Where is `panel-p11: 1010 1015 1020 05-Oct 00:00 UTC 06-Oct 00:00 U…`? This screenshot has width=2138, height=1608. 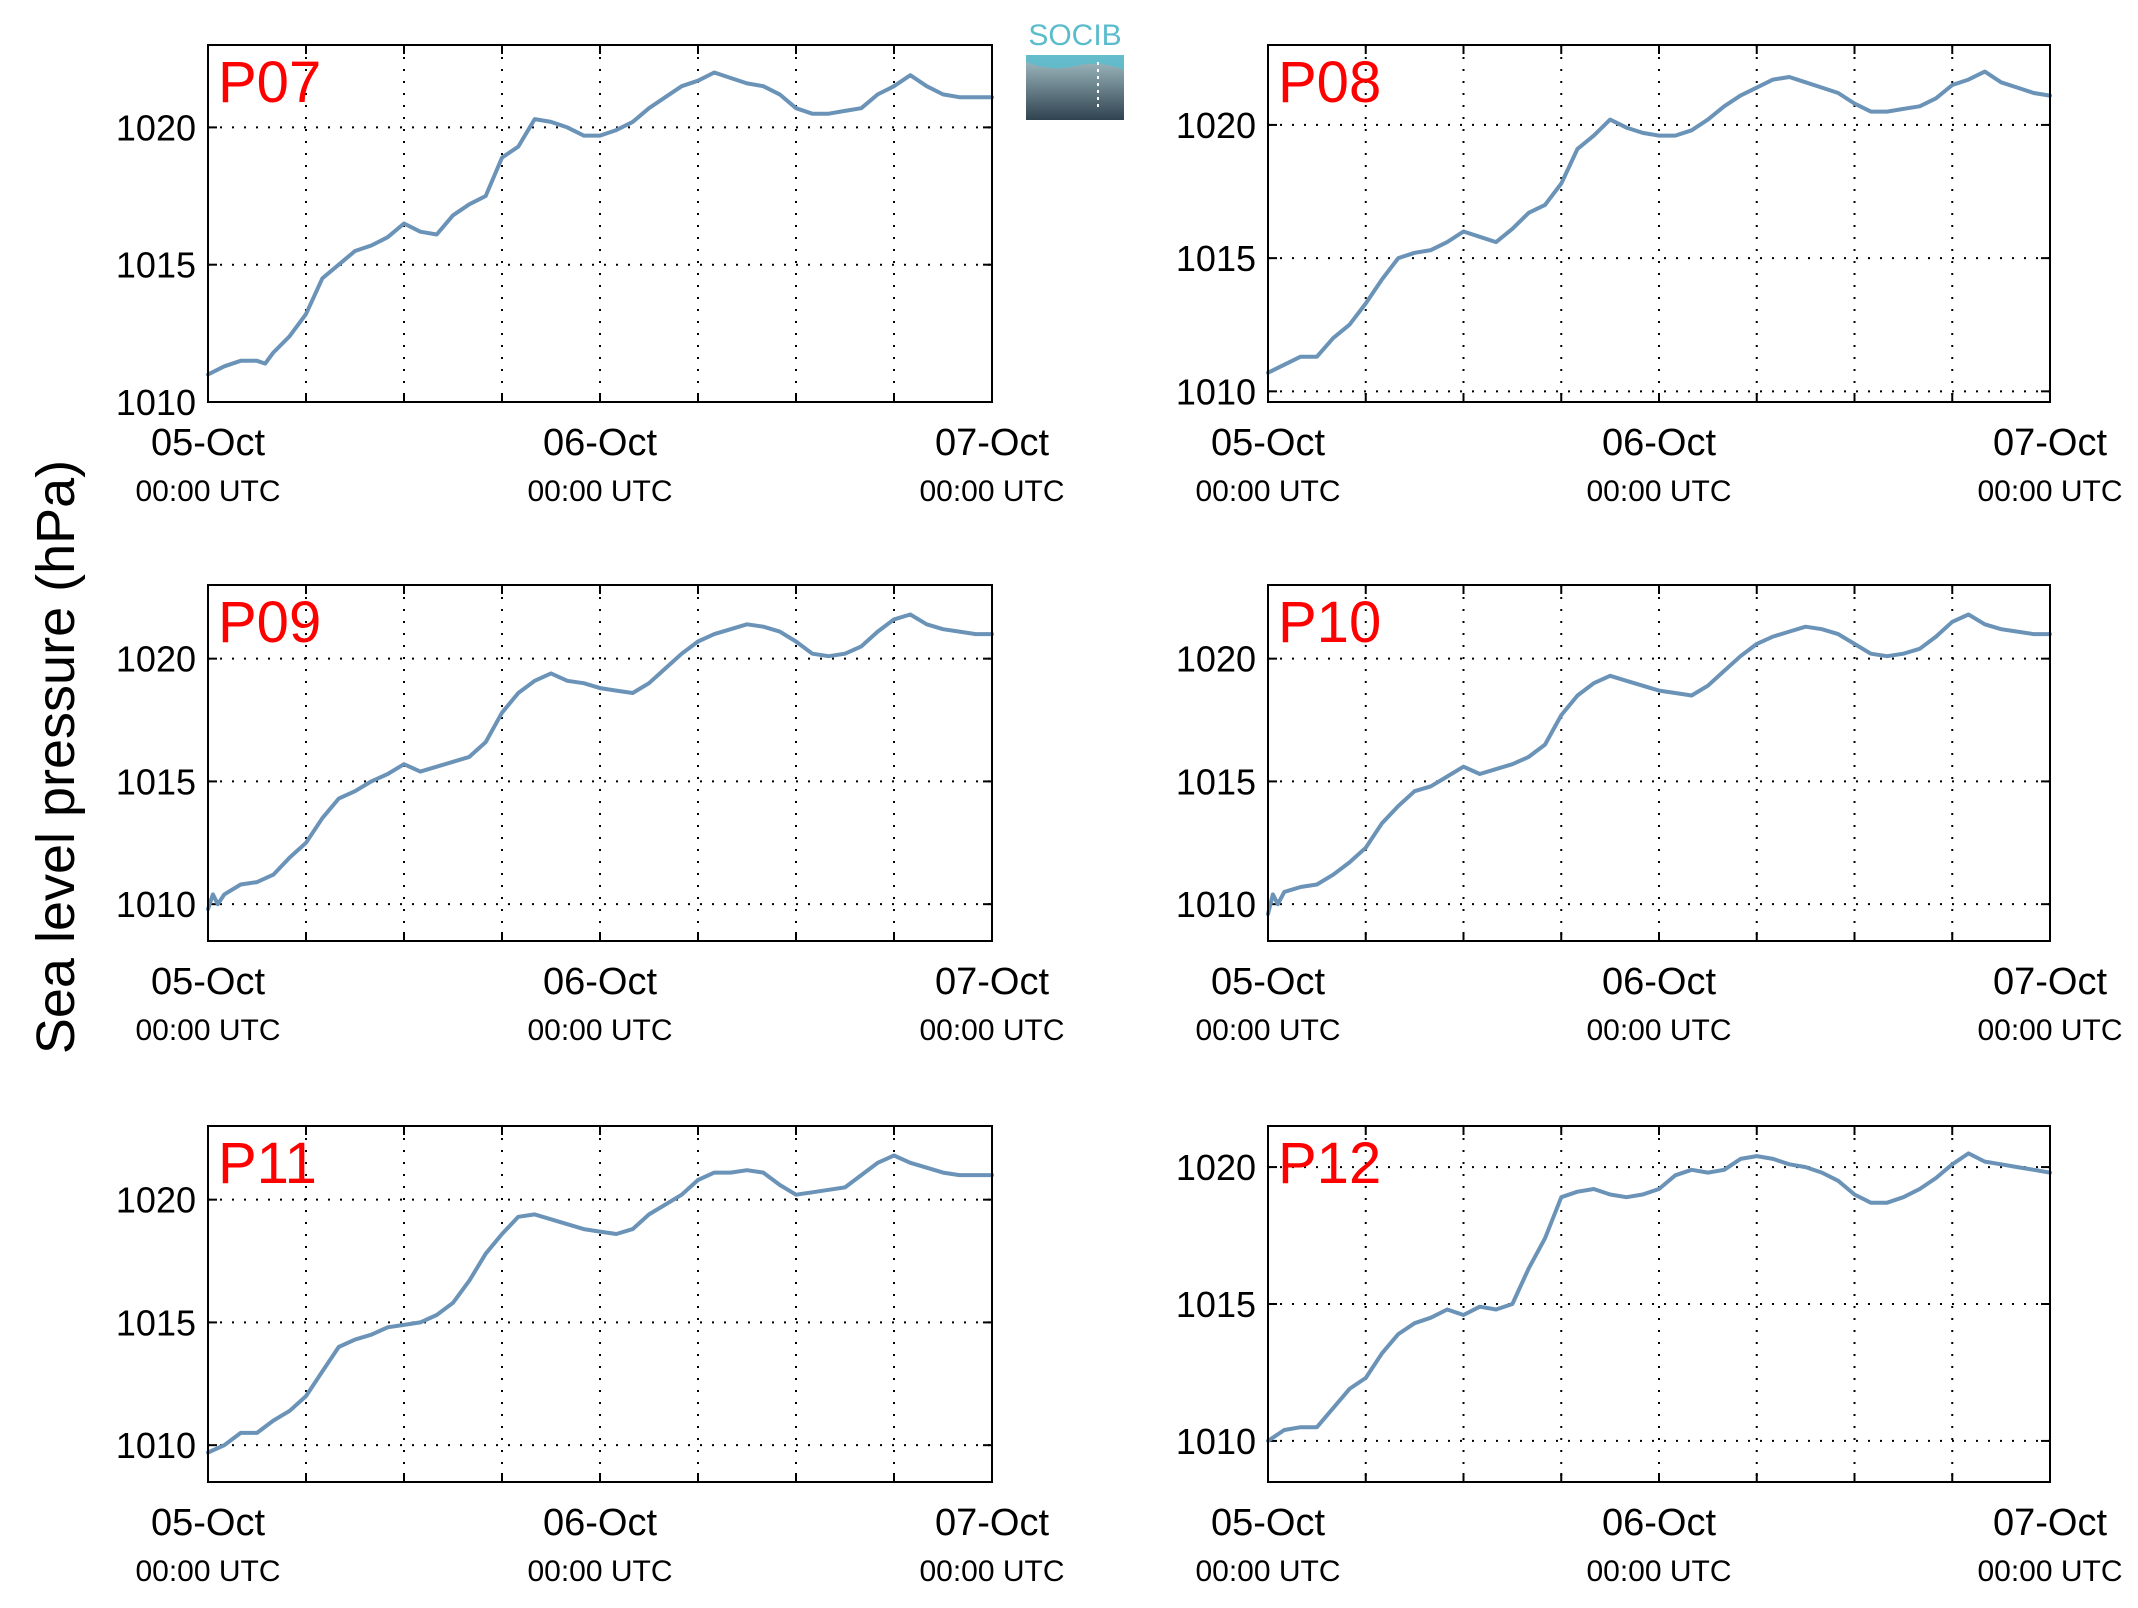
panel-p11: 1010 1015 1020 05-Oct 00:00 UTC 06-Oct 00:00 U… is located at coordinates (590, 1356).